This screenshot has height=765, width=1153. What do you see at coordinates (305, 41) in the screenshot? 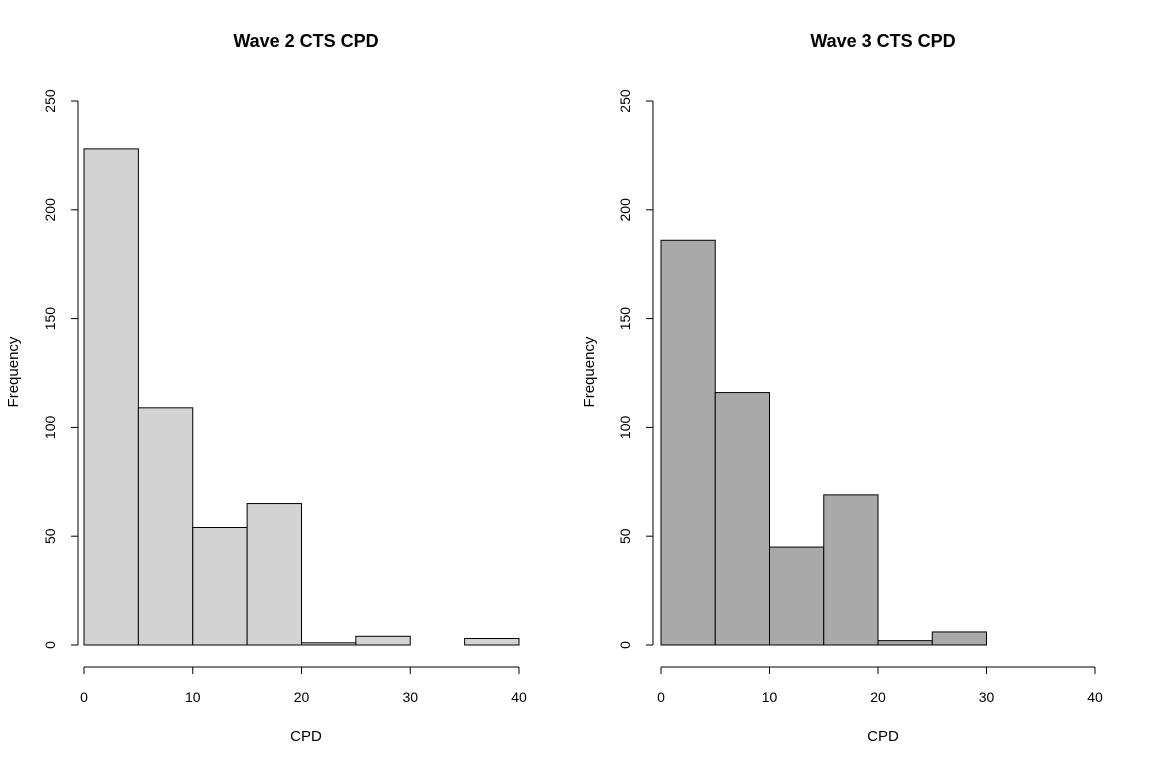
I see `chart-title: Wave 2 CTS CPD` at bounding box center [305, 41].